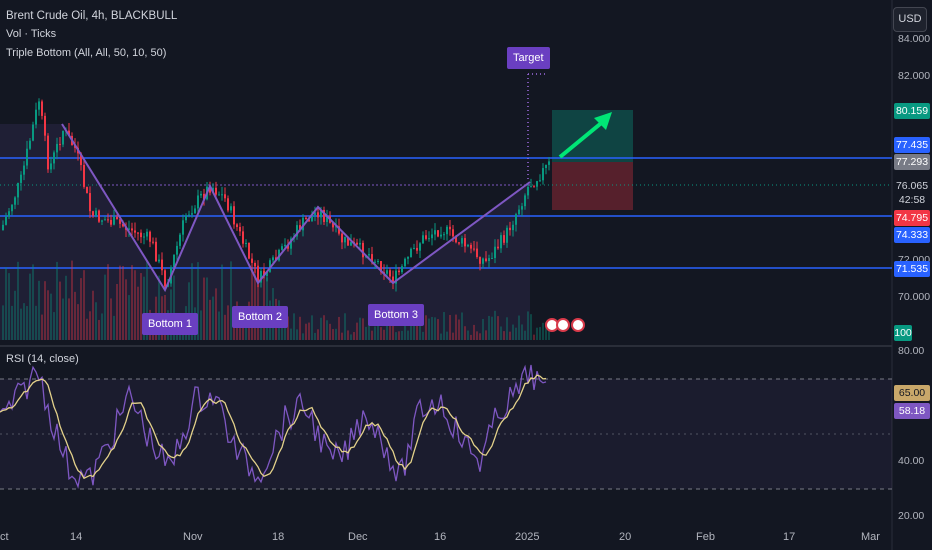  Describe the element at coordinates (912, 111) in the screenshot. I see `take-profit-tag: 80.159` at that location.